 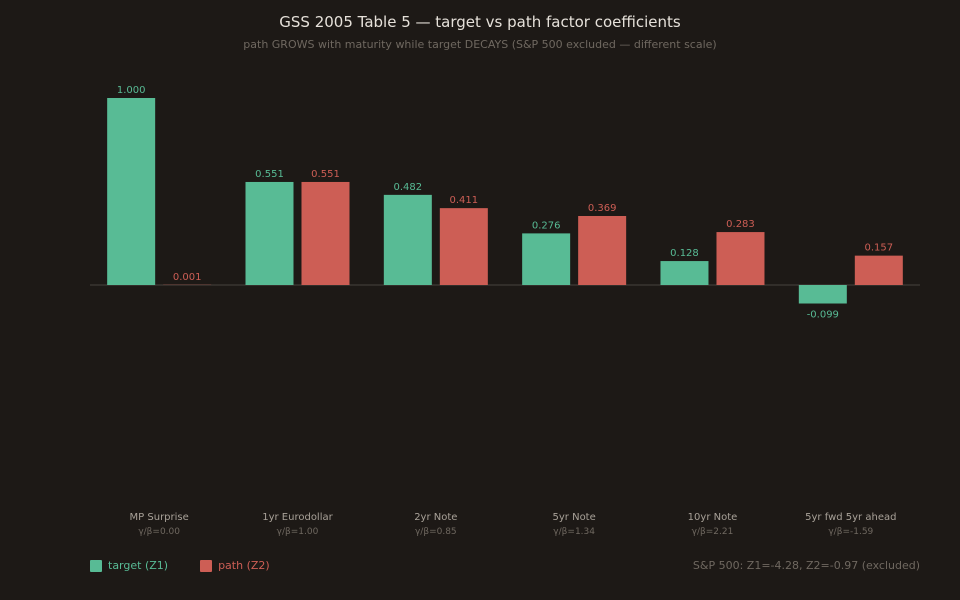 What do you see at coordinates (713, 532) in the screenshot?
I see `category-ratio-4: γ/β=2.21` at bounding box center [713, 532].